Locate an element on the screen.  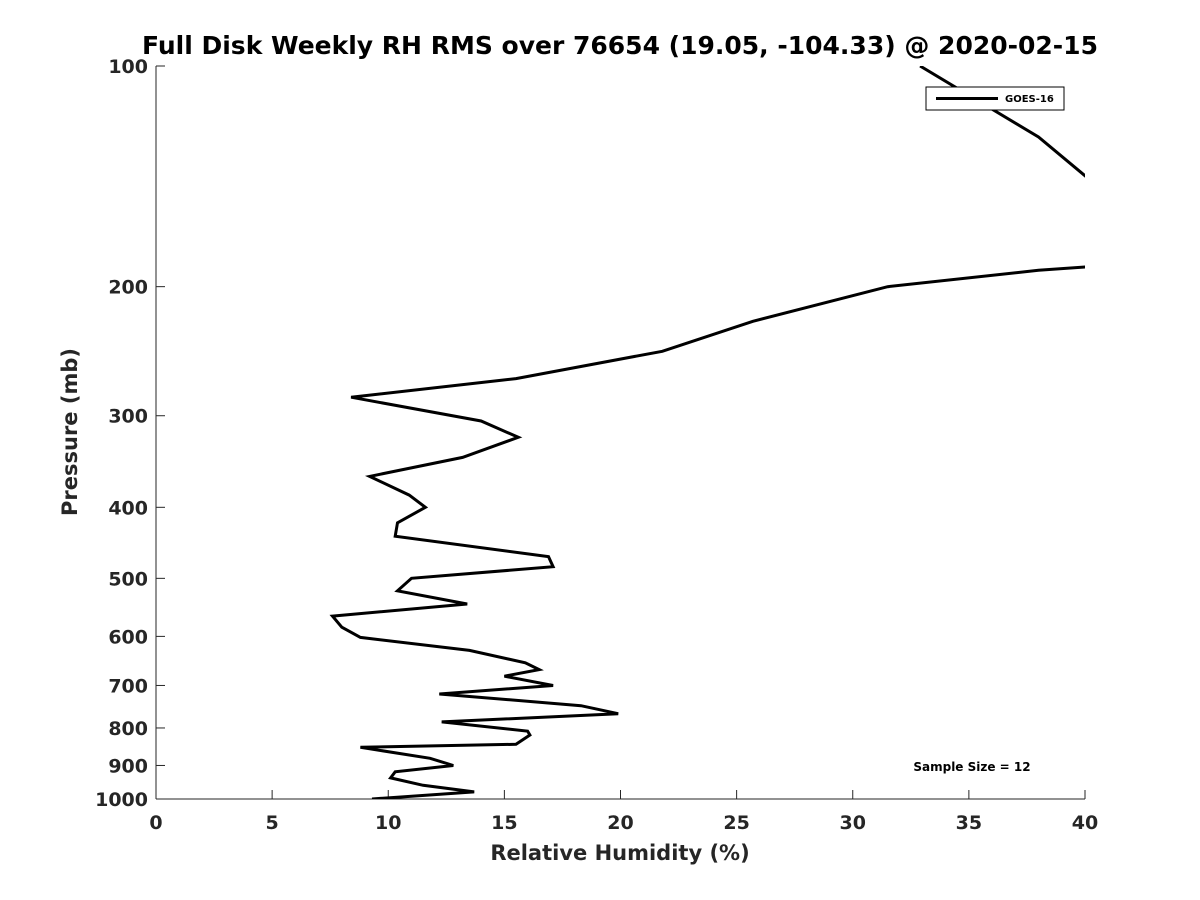
x-tick-label: 10 is located at coordinates (388, 823).